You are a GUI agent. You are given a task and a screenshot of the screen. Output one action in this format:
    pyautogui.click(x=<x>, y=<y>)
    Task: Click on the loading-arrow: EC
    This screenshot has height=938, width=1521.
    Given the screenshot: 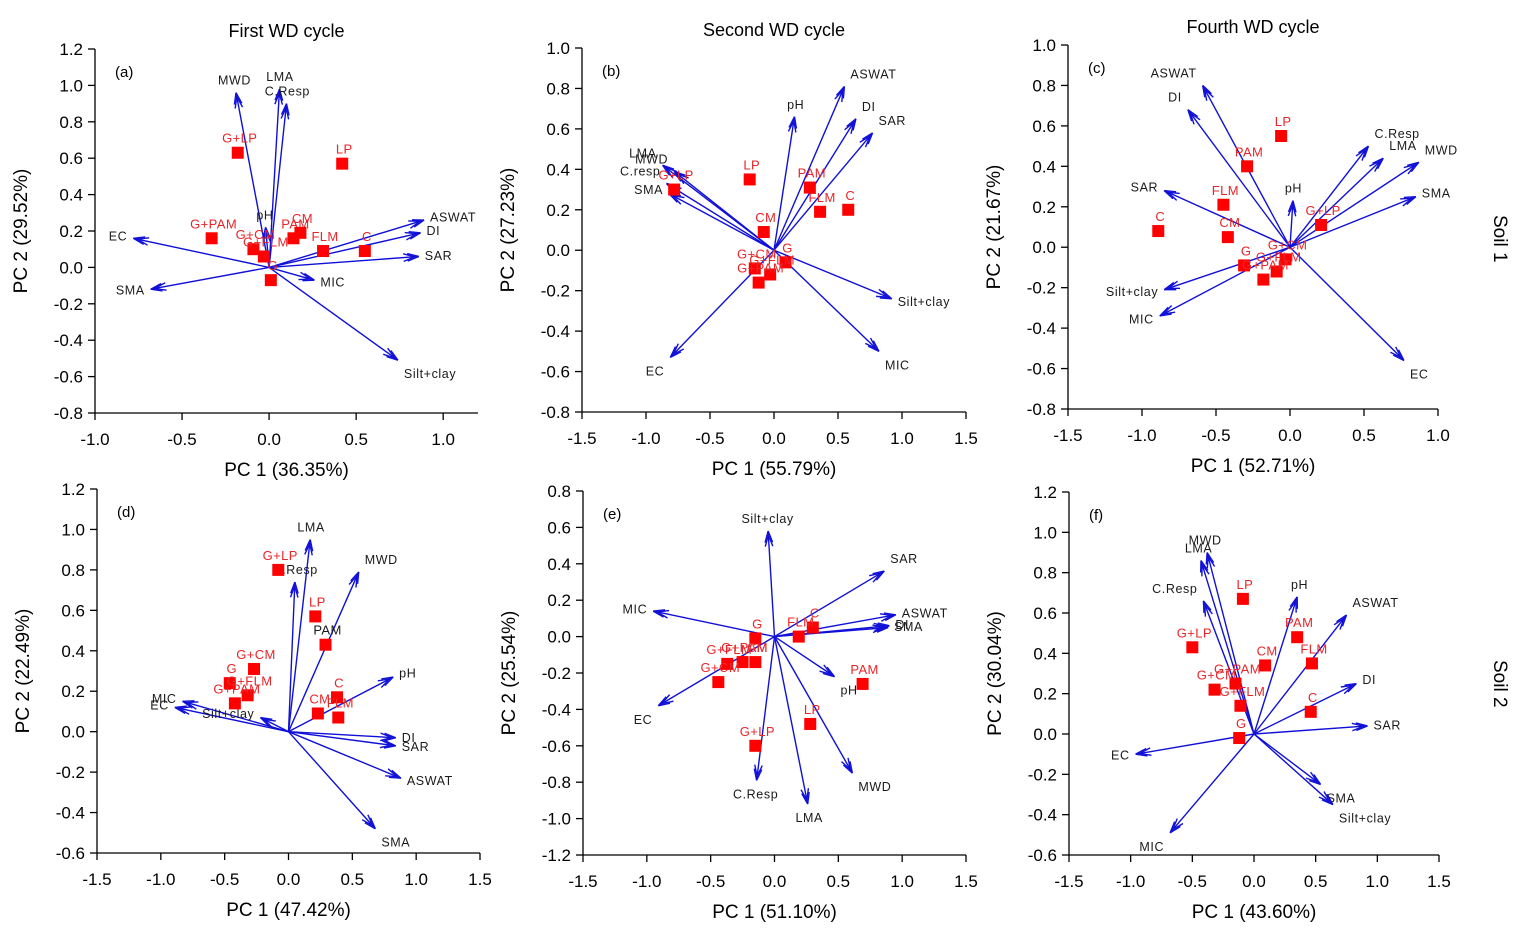 What is the action you would take?
    pyautogui.click(x=704, y=681)
    